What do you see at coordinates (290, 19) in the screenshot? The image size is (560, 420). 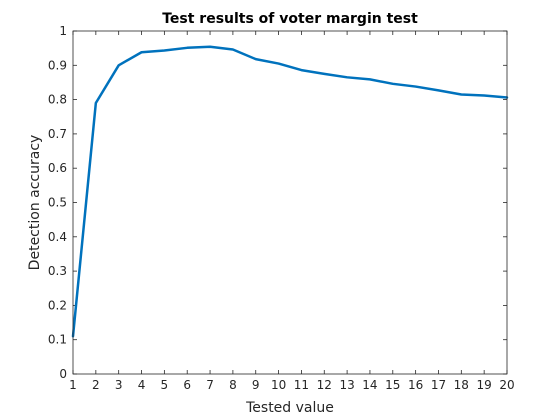 I see `chart-title: Test results of voter margin test` at bounding box center [290, 19].